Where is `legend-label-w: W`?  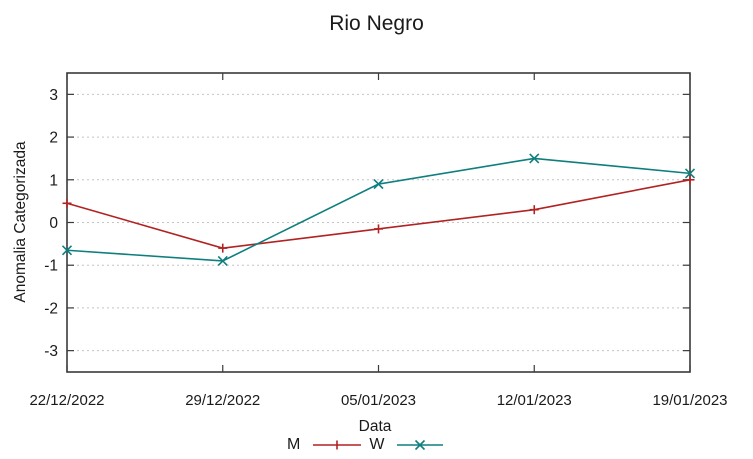
legend-label-w: W is located at coordinates (377, 444).